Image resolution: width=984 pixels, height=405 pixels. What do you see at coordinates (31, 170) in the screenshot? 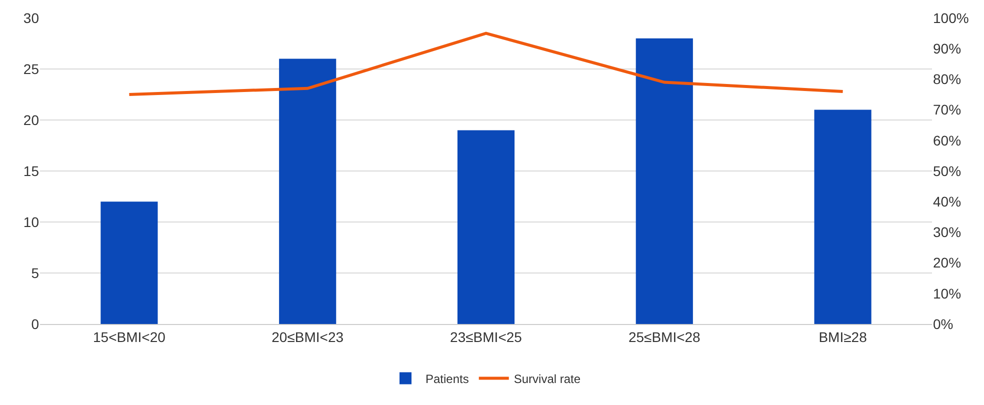
I see `y-tick-label: 15` at bounding box center [31, 170].